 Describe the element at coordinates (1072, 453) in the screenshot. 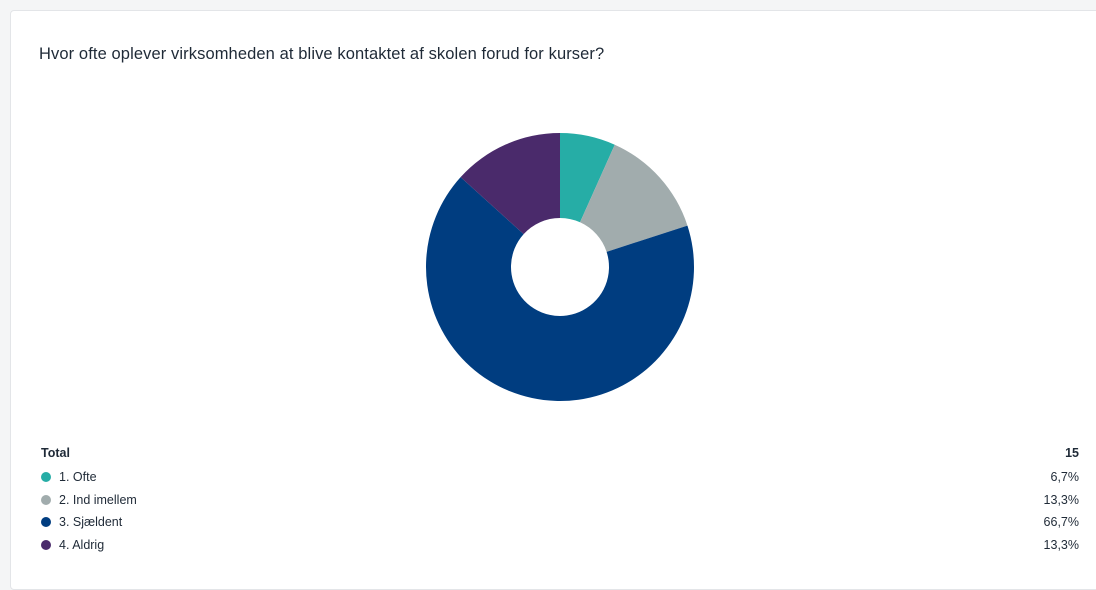

I see `legend-total-value: 15` at that location.